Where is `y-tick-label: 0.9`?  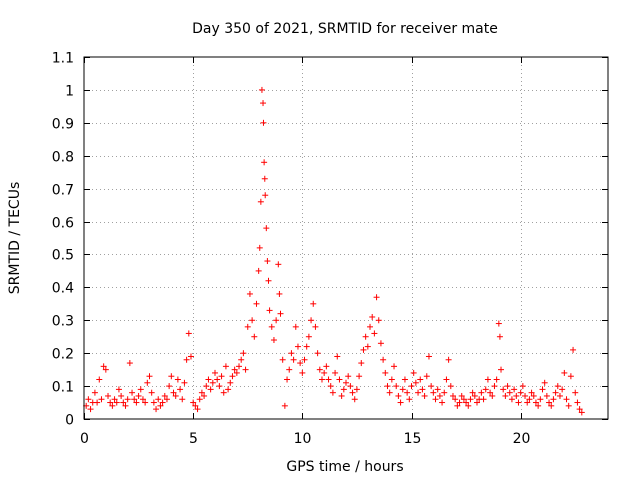
y-tick-label: 0.9 is located at coordinates (63, 125).